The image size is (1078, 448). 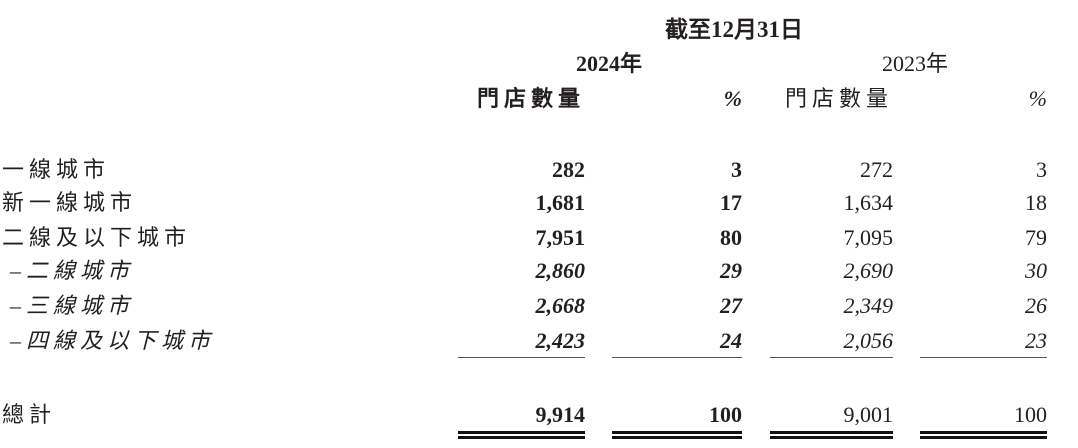 I want to click on row-label: –四線及以下城市, so click(x=113, y=340).